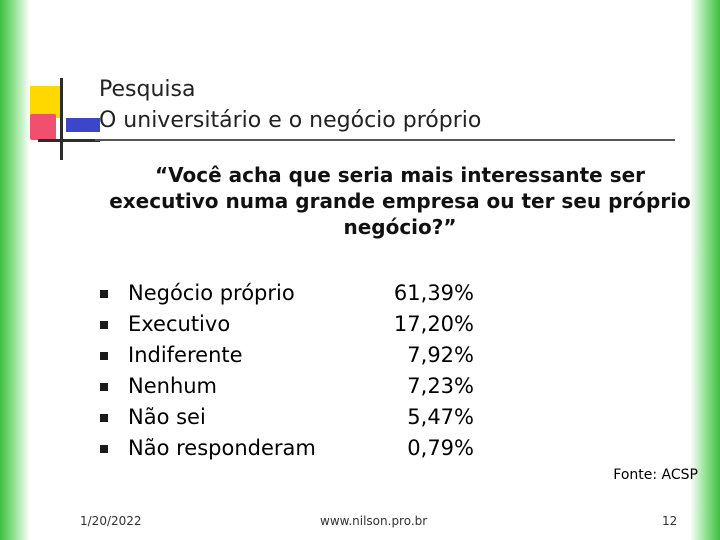 Image resolution: width=720 pixels, height=540 pixels. I want to click on item-value: 5,47%, so click(440, 417).